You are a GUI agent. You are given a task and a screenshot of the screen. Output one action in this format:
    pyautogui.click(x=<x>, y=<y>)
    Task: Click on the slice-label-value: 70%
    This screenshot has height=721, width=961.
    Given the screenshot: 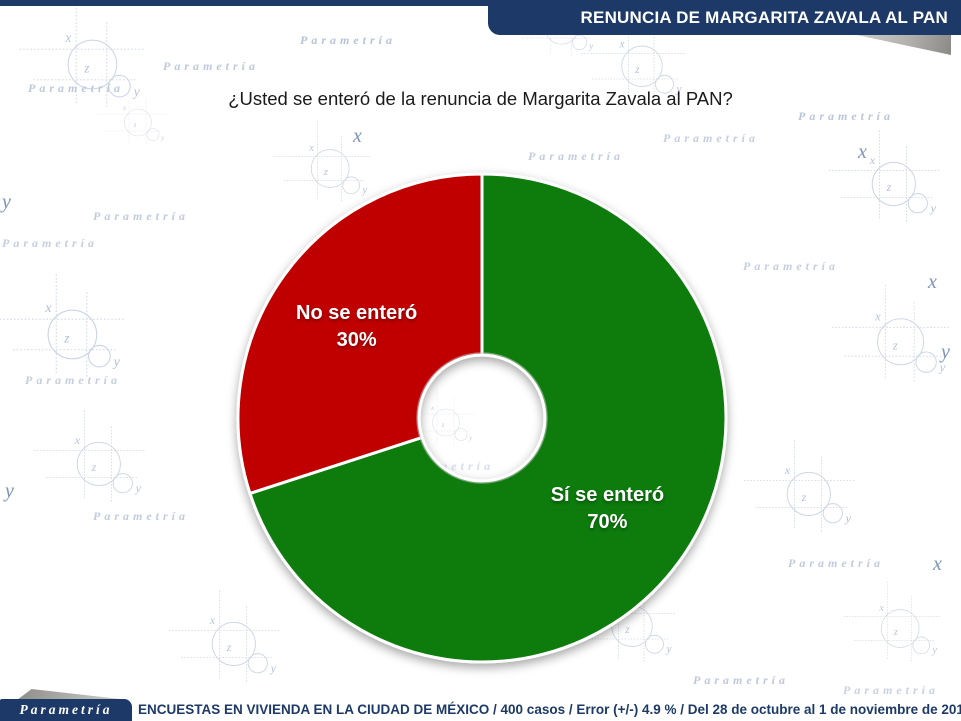 What is the action you would take?
    pyautogui.click(x=607, y=522)
    